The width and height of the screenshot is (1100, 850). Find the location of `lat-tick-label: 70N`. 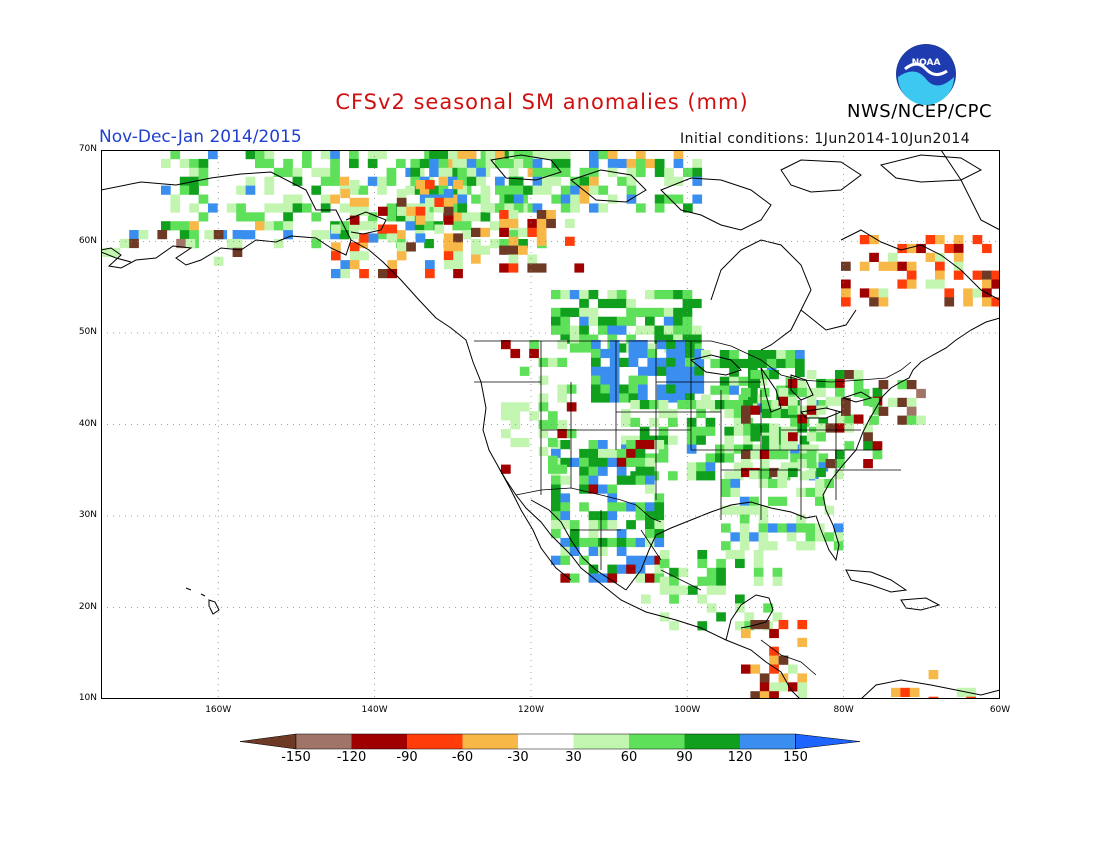

lat-tick-label: 70N is located at coordinates (87, 149).